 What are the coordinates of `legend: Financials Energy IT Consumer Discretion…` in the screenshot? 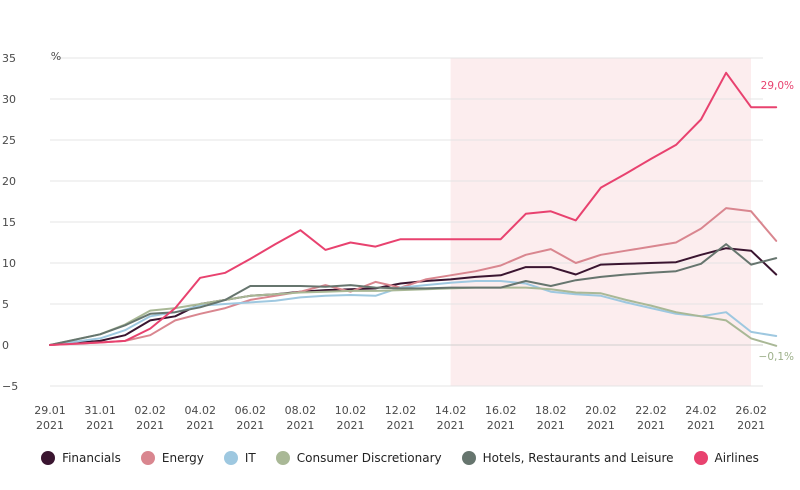 It's located at (400, 458).